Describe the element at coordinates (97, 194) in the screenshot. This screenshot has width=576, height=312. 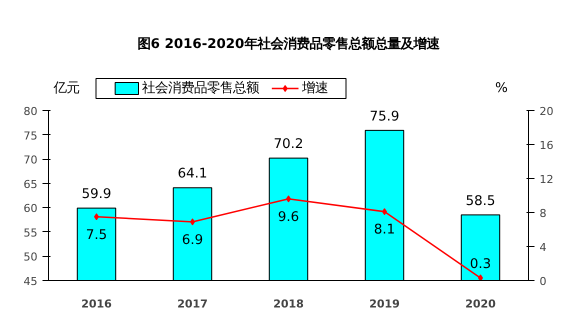
I see `data-label: 59.9` at that location.